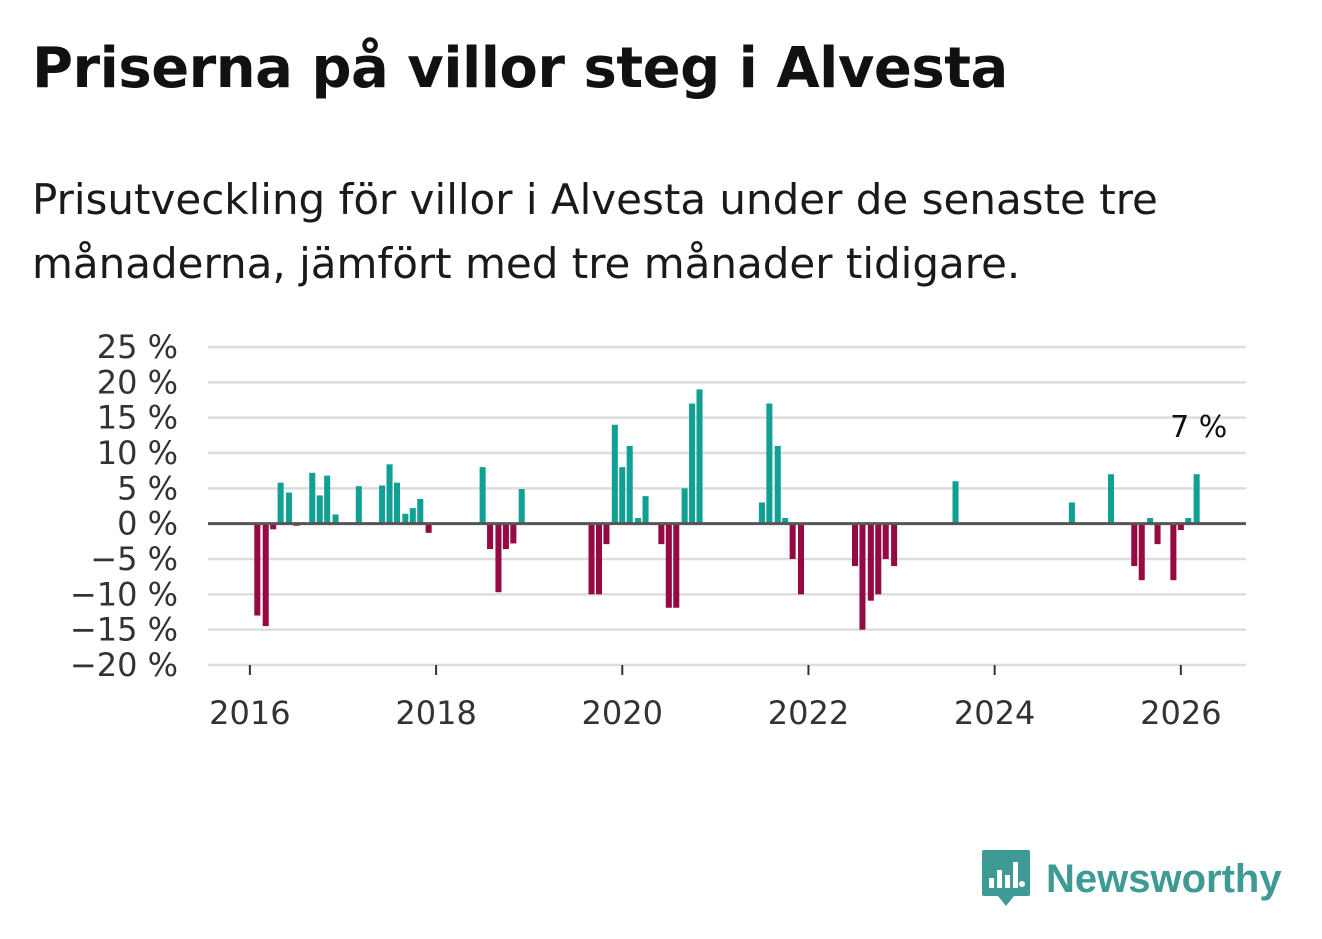 Image resolution: width=1322 pixels, height=939 pixels. What do you see at coordinates (124, 665) in the screenshot?
I see `y-tick-label: −20 %` at bounding box center [124, 665].